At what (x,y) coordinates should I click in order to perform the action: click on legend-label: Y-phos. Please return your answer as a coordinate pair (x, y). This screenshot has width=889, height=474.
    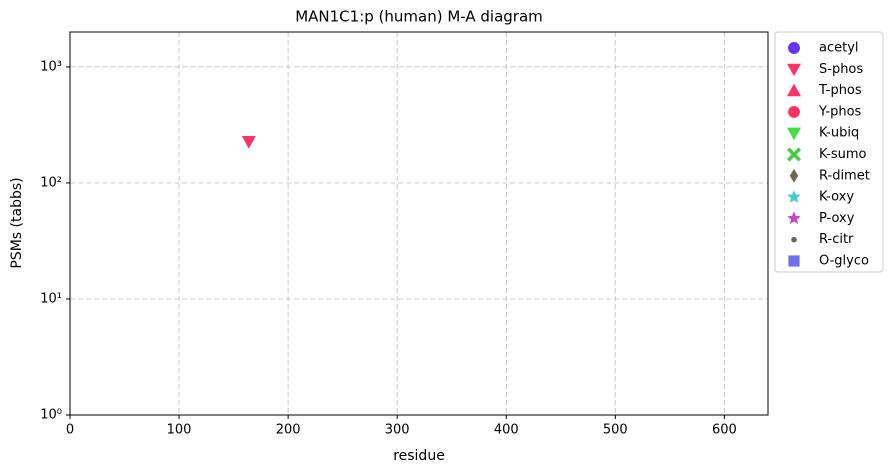
    Looking at the image, I should click on (840, 111).